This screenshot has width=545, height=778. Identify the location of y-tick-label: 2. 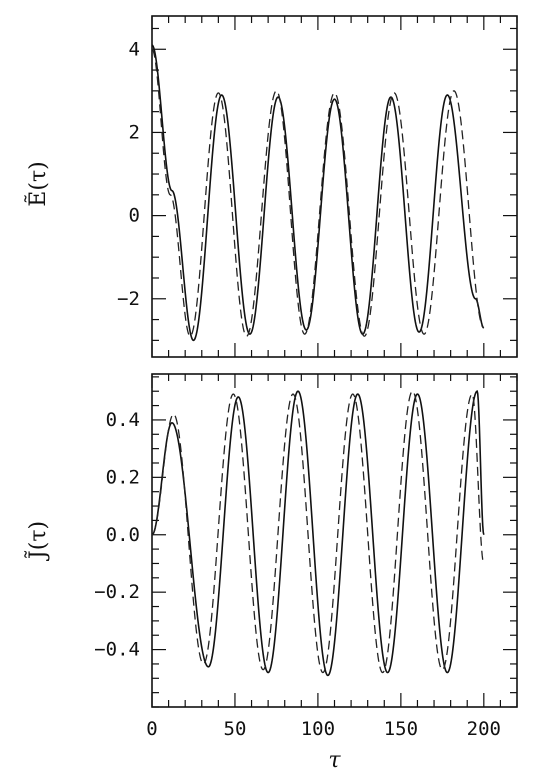
(134, 132).